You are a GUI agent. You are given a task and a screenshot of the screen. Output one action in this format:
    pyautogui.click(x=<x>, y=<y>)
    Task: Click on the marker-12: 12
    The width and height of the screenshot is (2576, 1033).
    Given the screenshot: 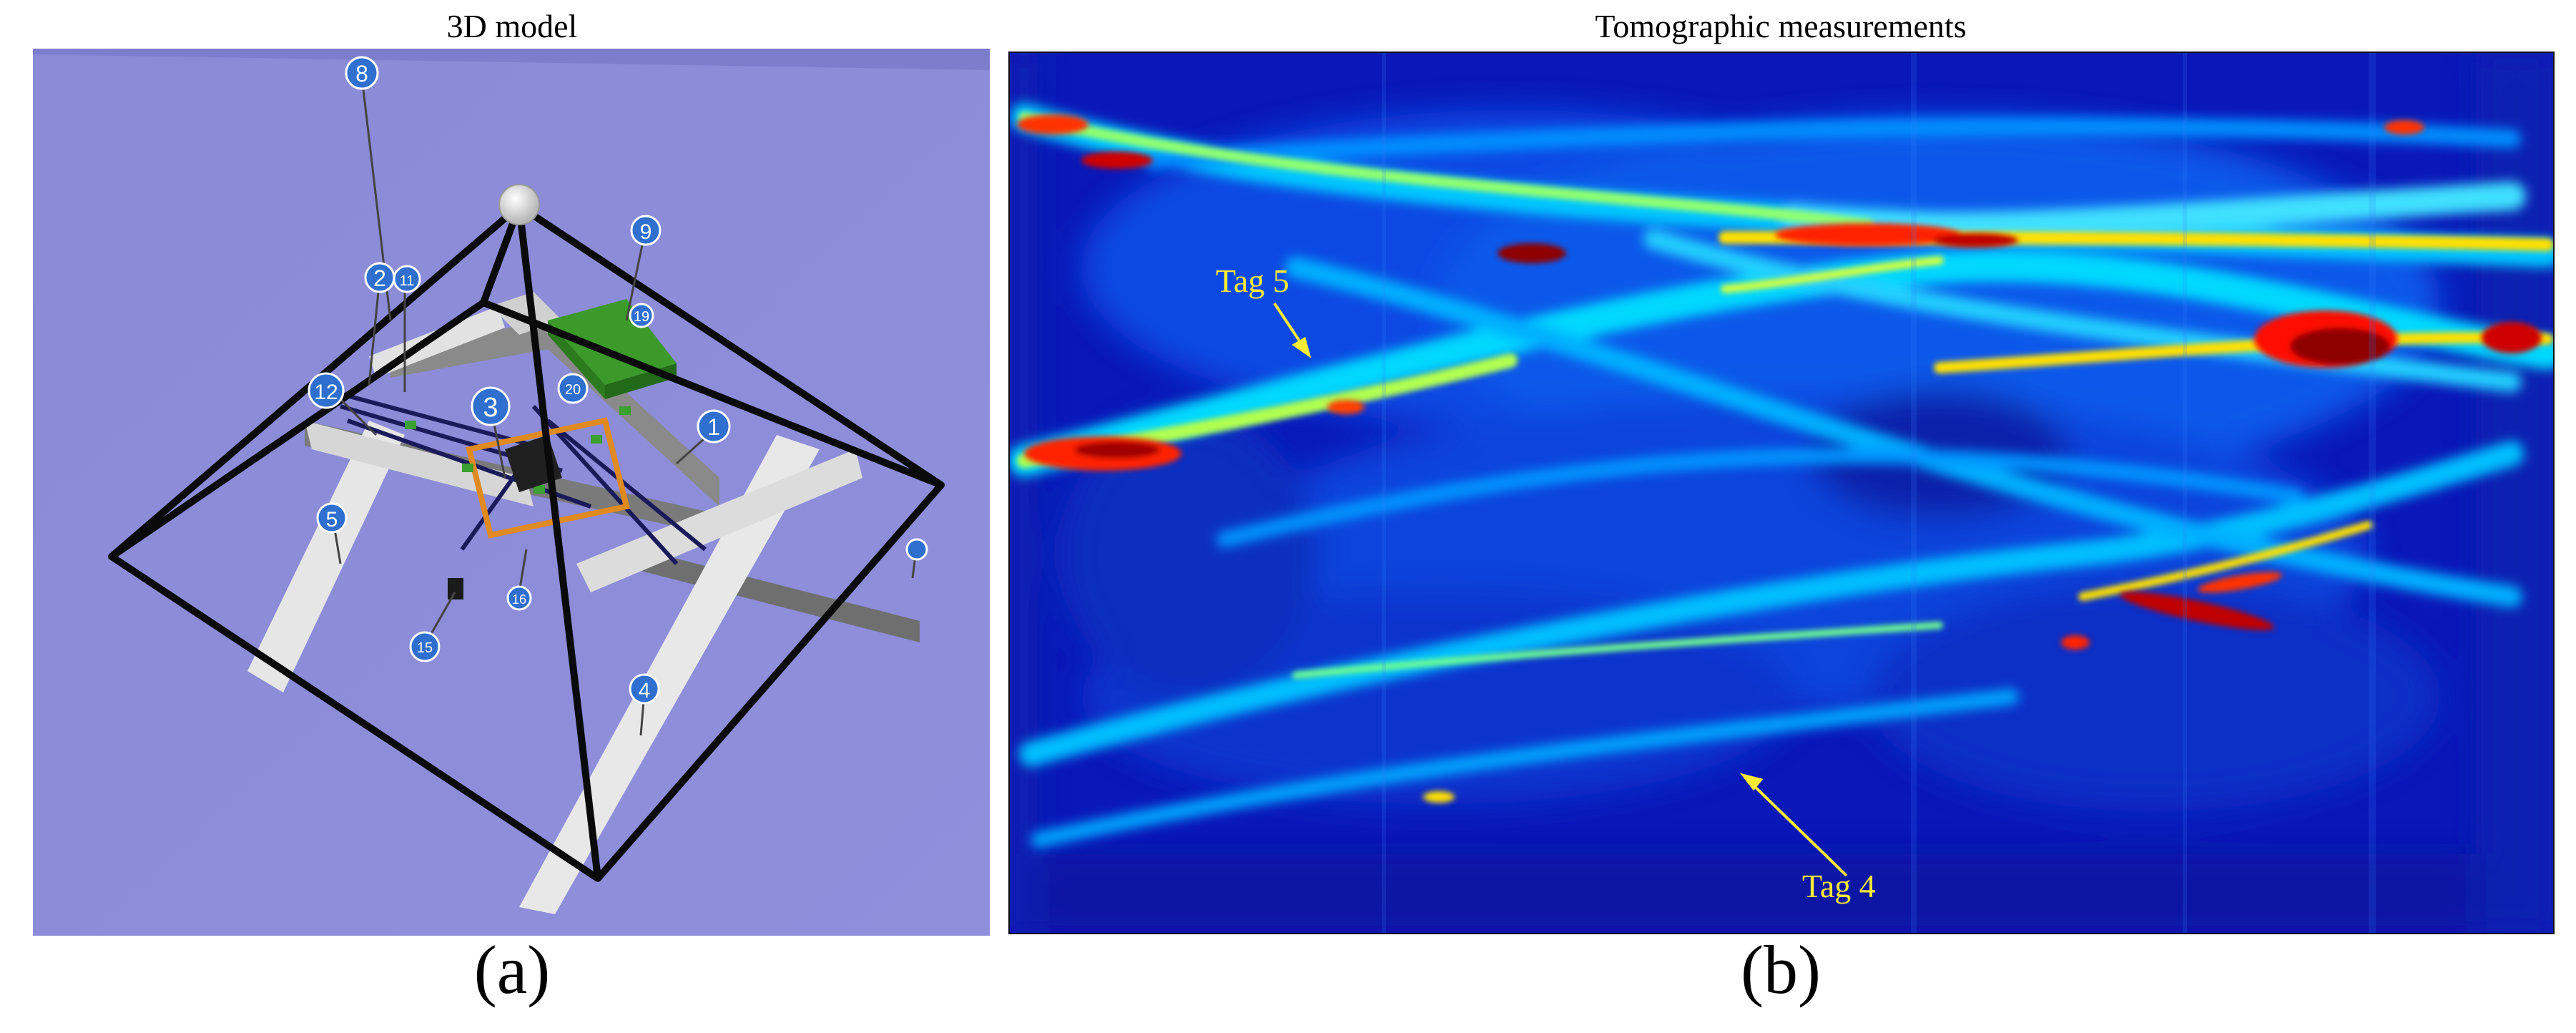 What is the action you would take?
    pyautogui.click(x=326, y=390)
    